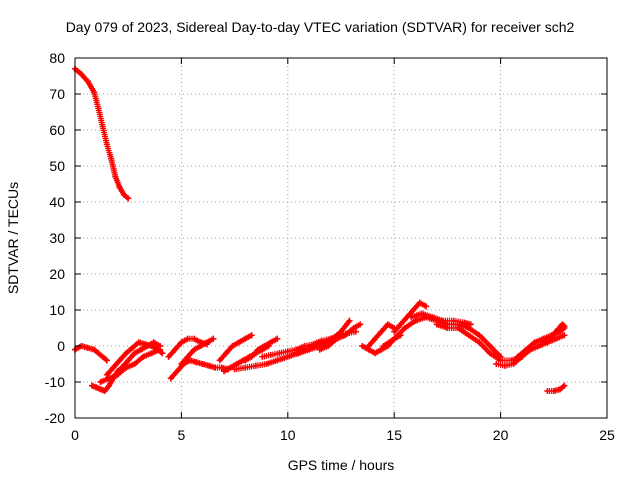 Image resolution: width=640 pixels, height=480 pixels. I want to click on y-tick-label: 30, so click(57, 238).